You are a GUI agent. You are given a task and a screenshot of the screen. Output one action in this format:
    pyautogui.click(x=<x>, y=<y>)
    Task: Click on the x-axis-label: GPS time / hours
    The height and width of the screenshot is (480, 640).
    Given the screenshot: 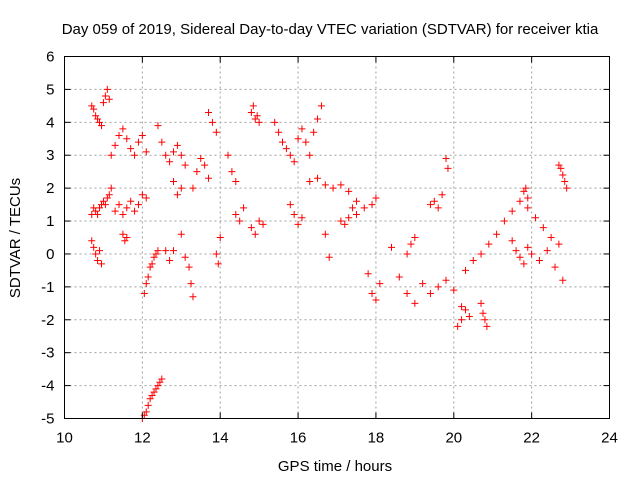 What is the action you would take?
    pyautogui.click(x=335, y=466)
    